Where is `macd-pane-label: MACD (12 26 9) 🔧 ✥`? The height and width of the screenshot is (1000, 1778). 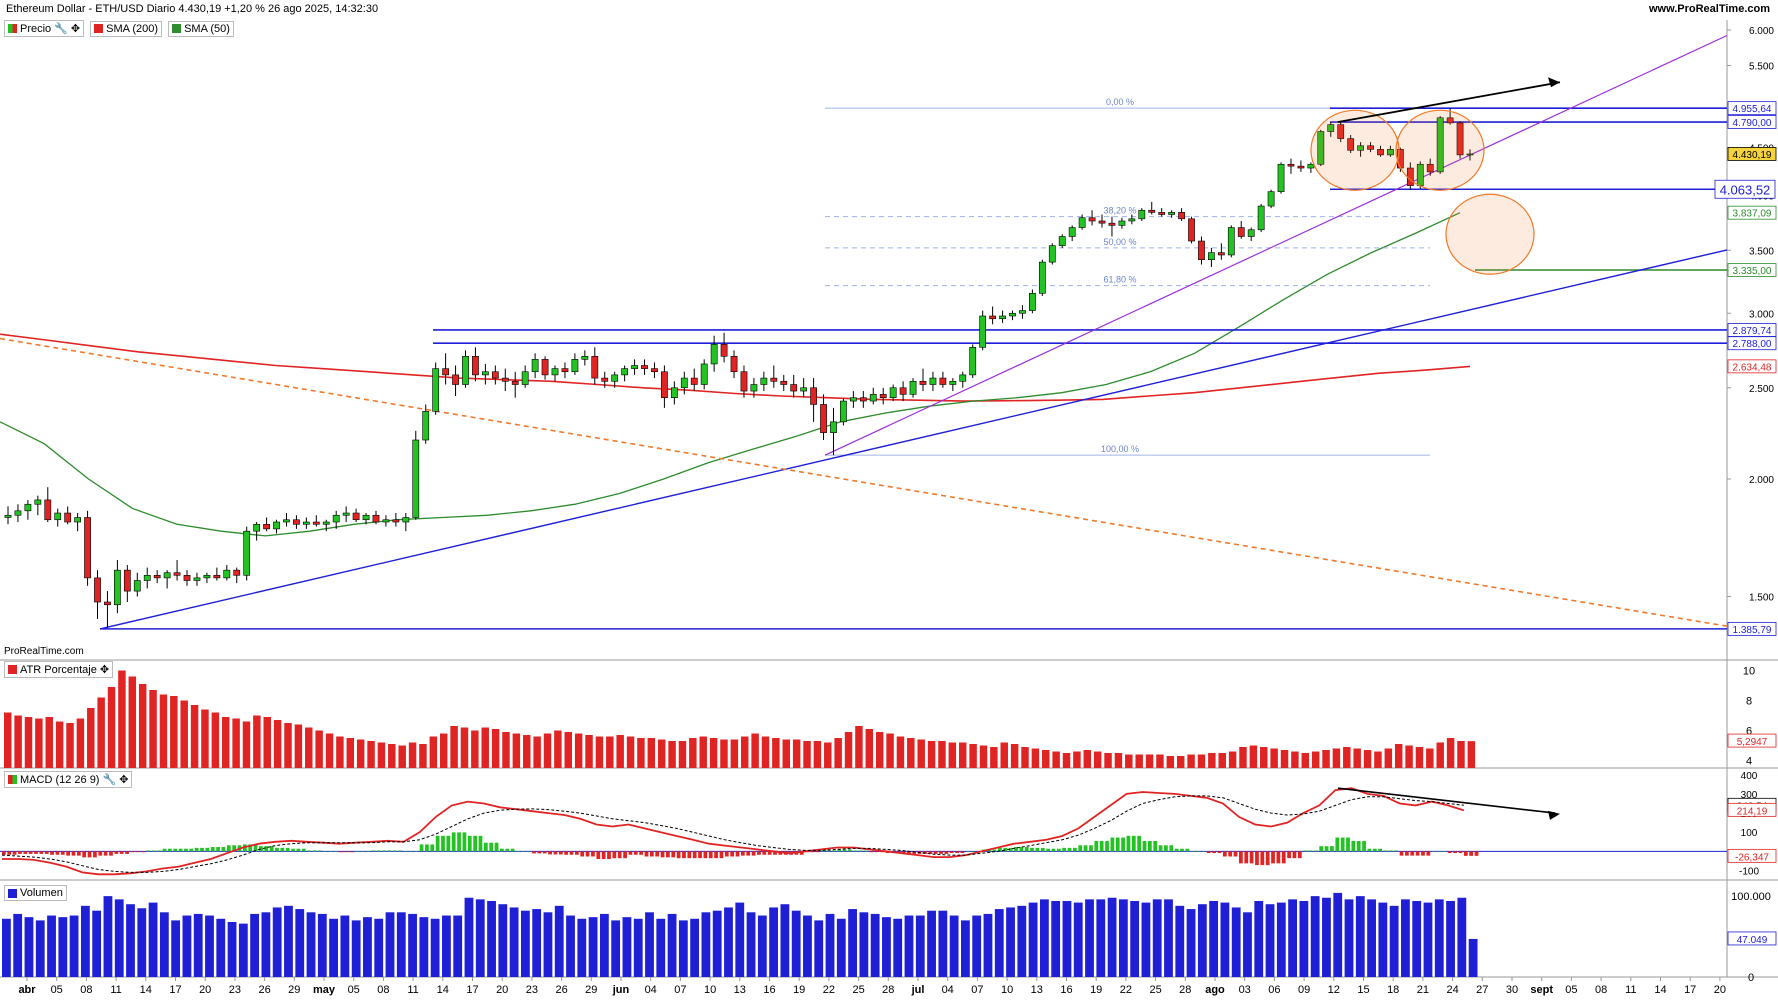 macd-pane-label: MACD (12 26 9) 🔧 ✥ is located at coordinates (68, 779).